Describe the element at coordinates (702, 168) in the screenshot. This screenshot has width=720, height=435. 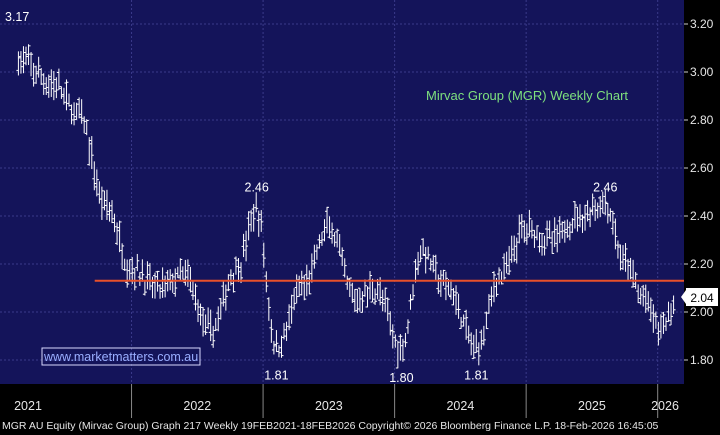
I see `y-tick-label: 2.60` at that location.